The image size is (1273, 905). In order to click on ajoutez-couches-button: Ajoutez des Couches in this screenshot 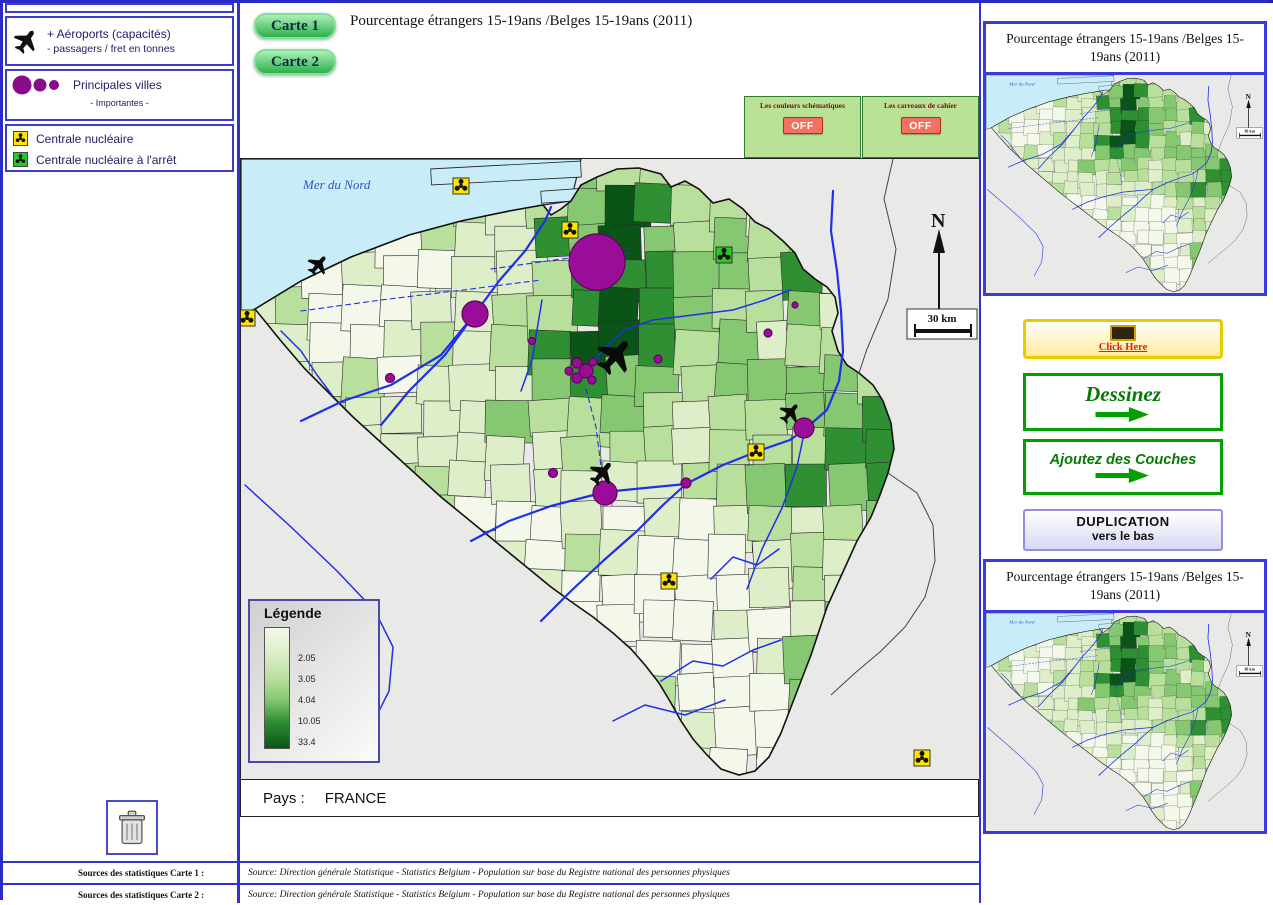, I will do `click(1123, 467)`.